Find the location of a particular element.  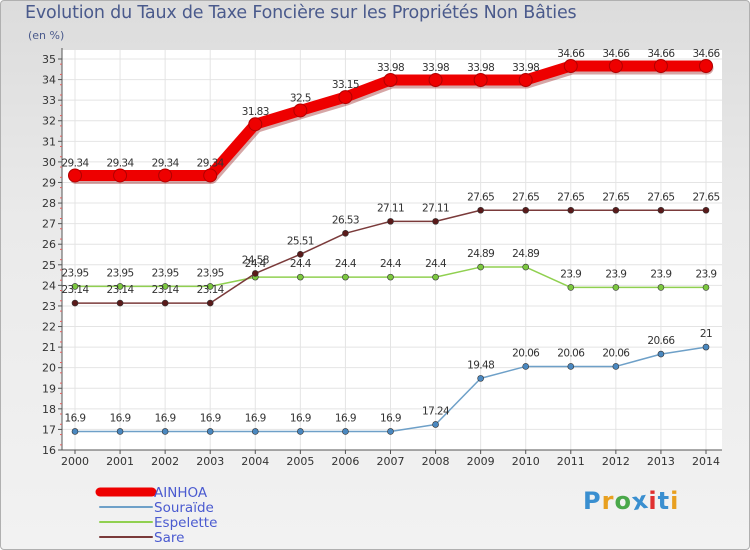

x-tick-label: 2011 is located at coordinates (571, 461).